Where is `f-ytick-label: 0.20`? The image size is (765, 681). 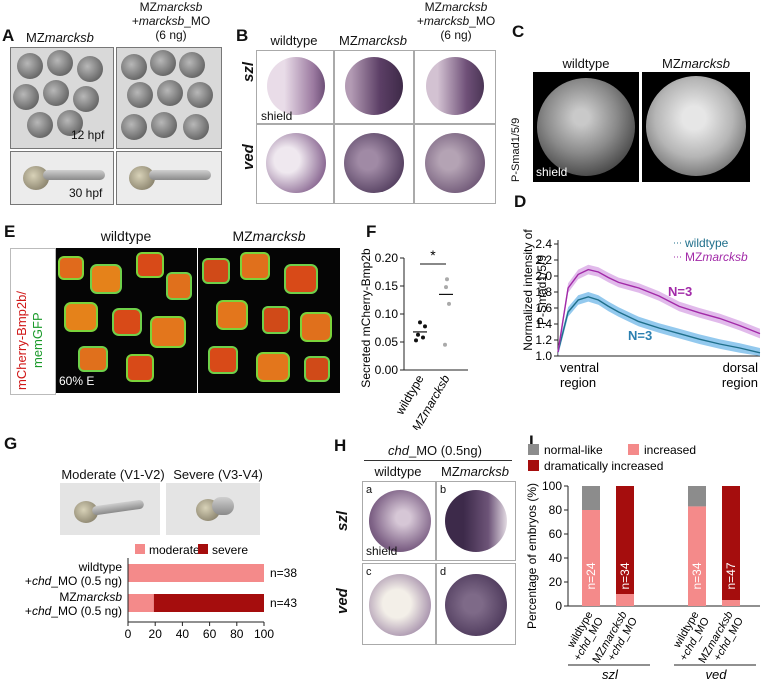
f-ytick-label: 0.20 is located at coordinates (387, 258).